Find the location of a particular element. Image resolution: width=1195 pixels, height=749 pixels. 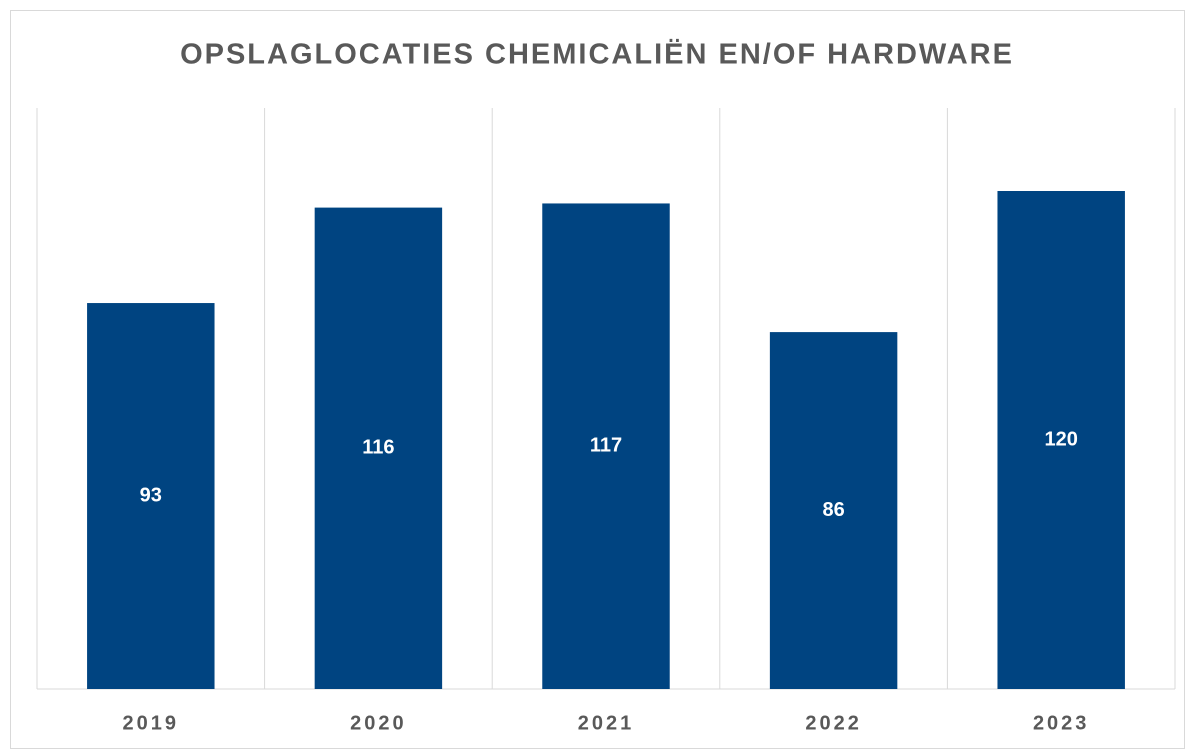

data-label: 93 is located at coordinates (151, 495).